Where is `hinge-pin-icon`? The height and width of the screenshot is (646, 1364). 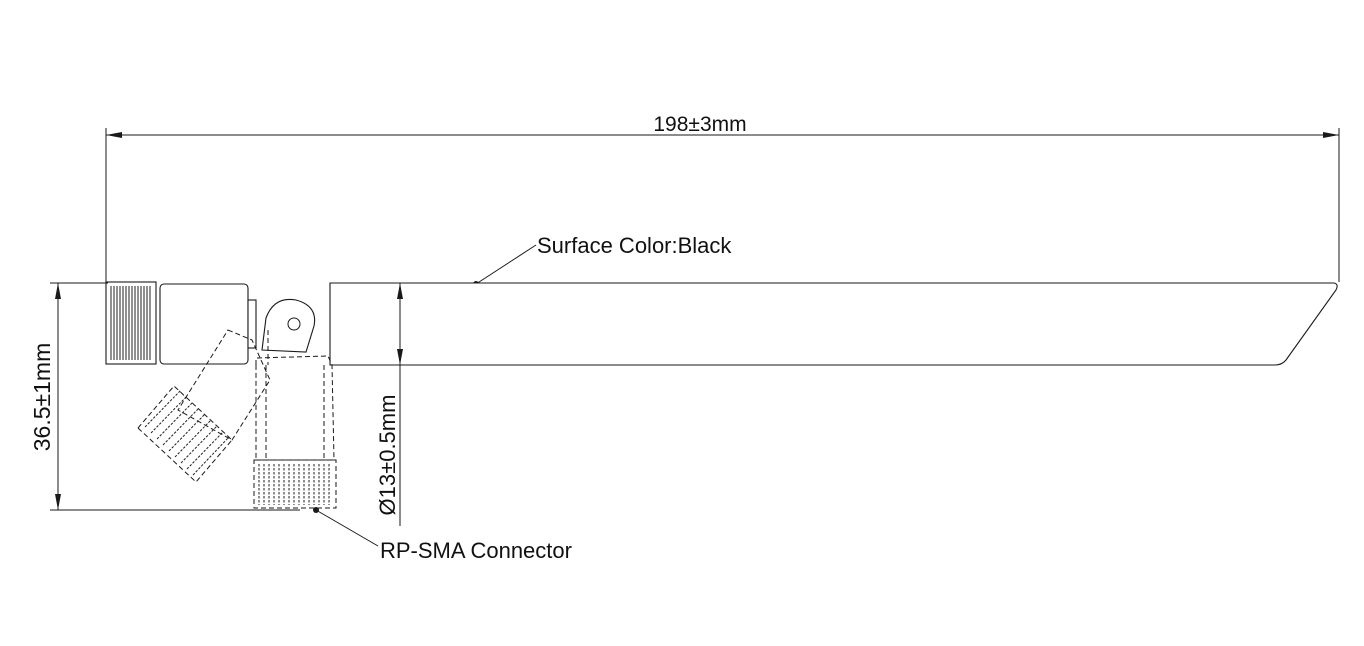 hinge-pin-icon is located at coordinates (294, 324).